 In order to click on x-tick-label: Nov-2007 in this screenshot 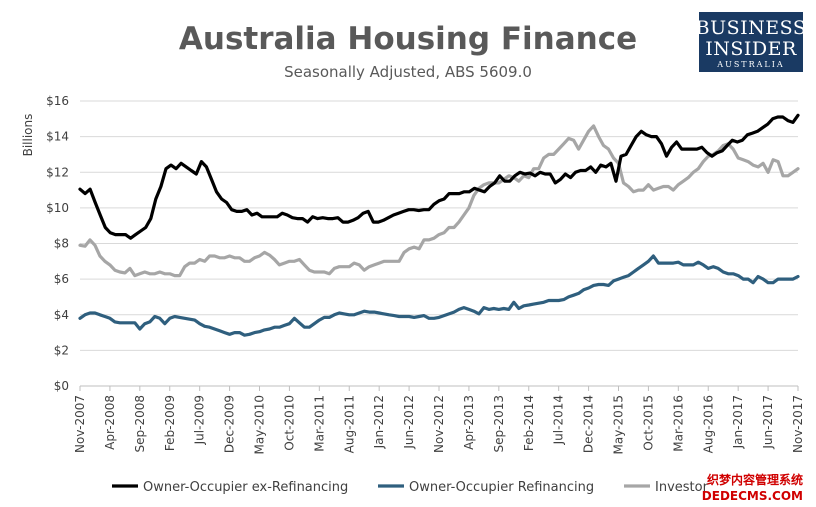, I will do `click(80, 424)`.